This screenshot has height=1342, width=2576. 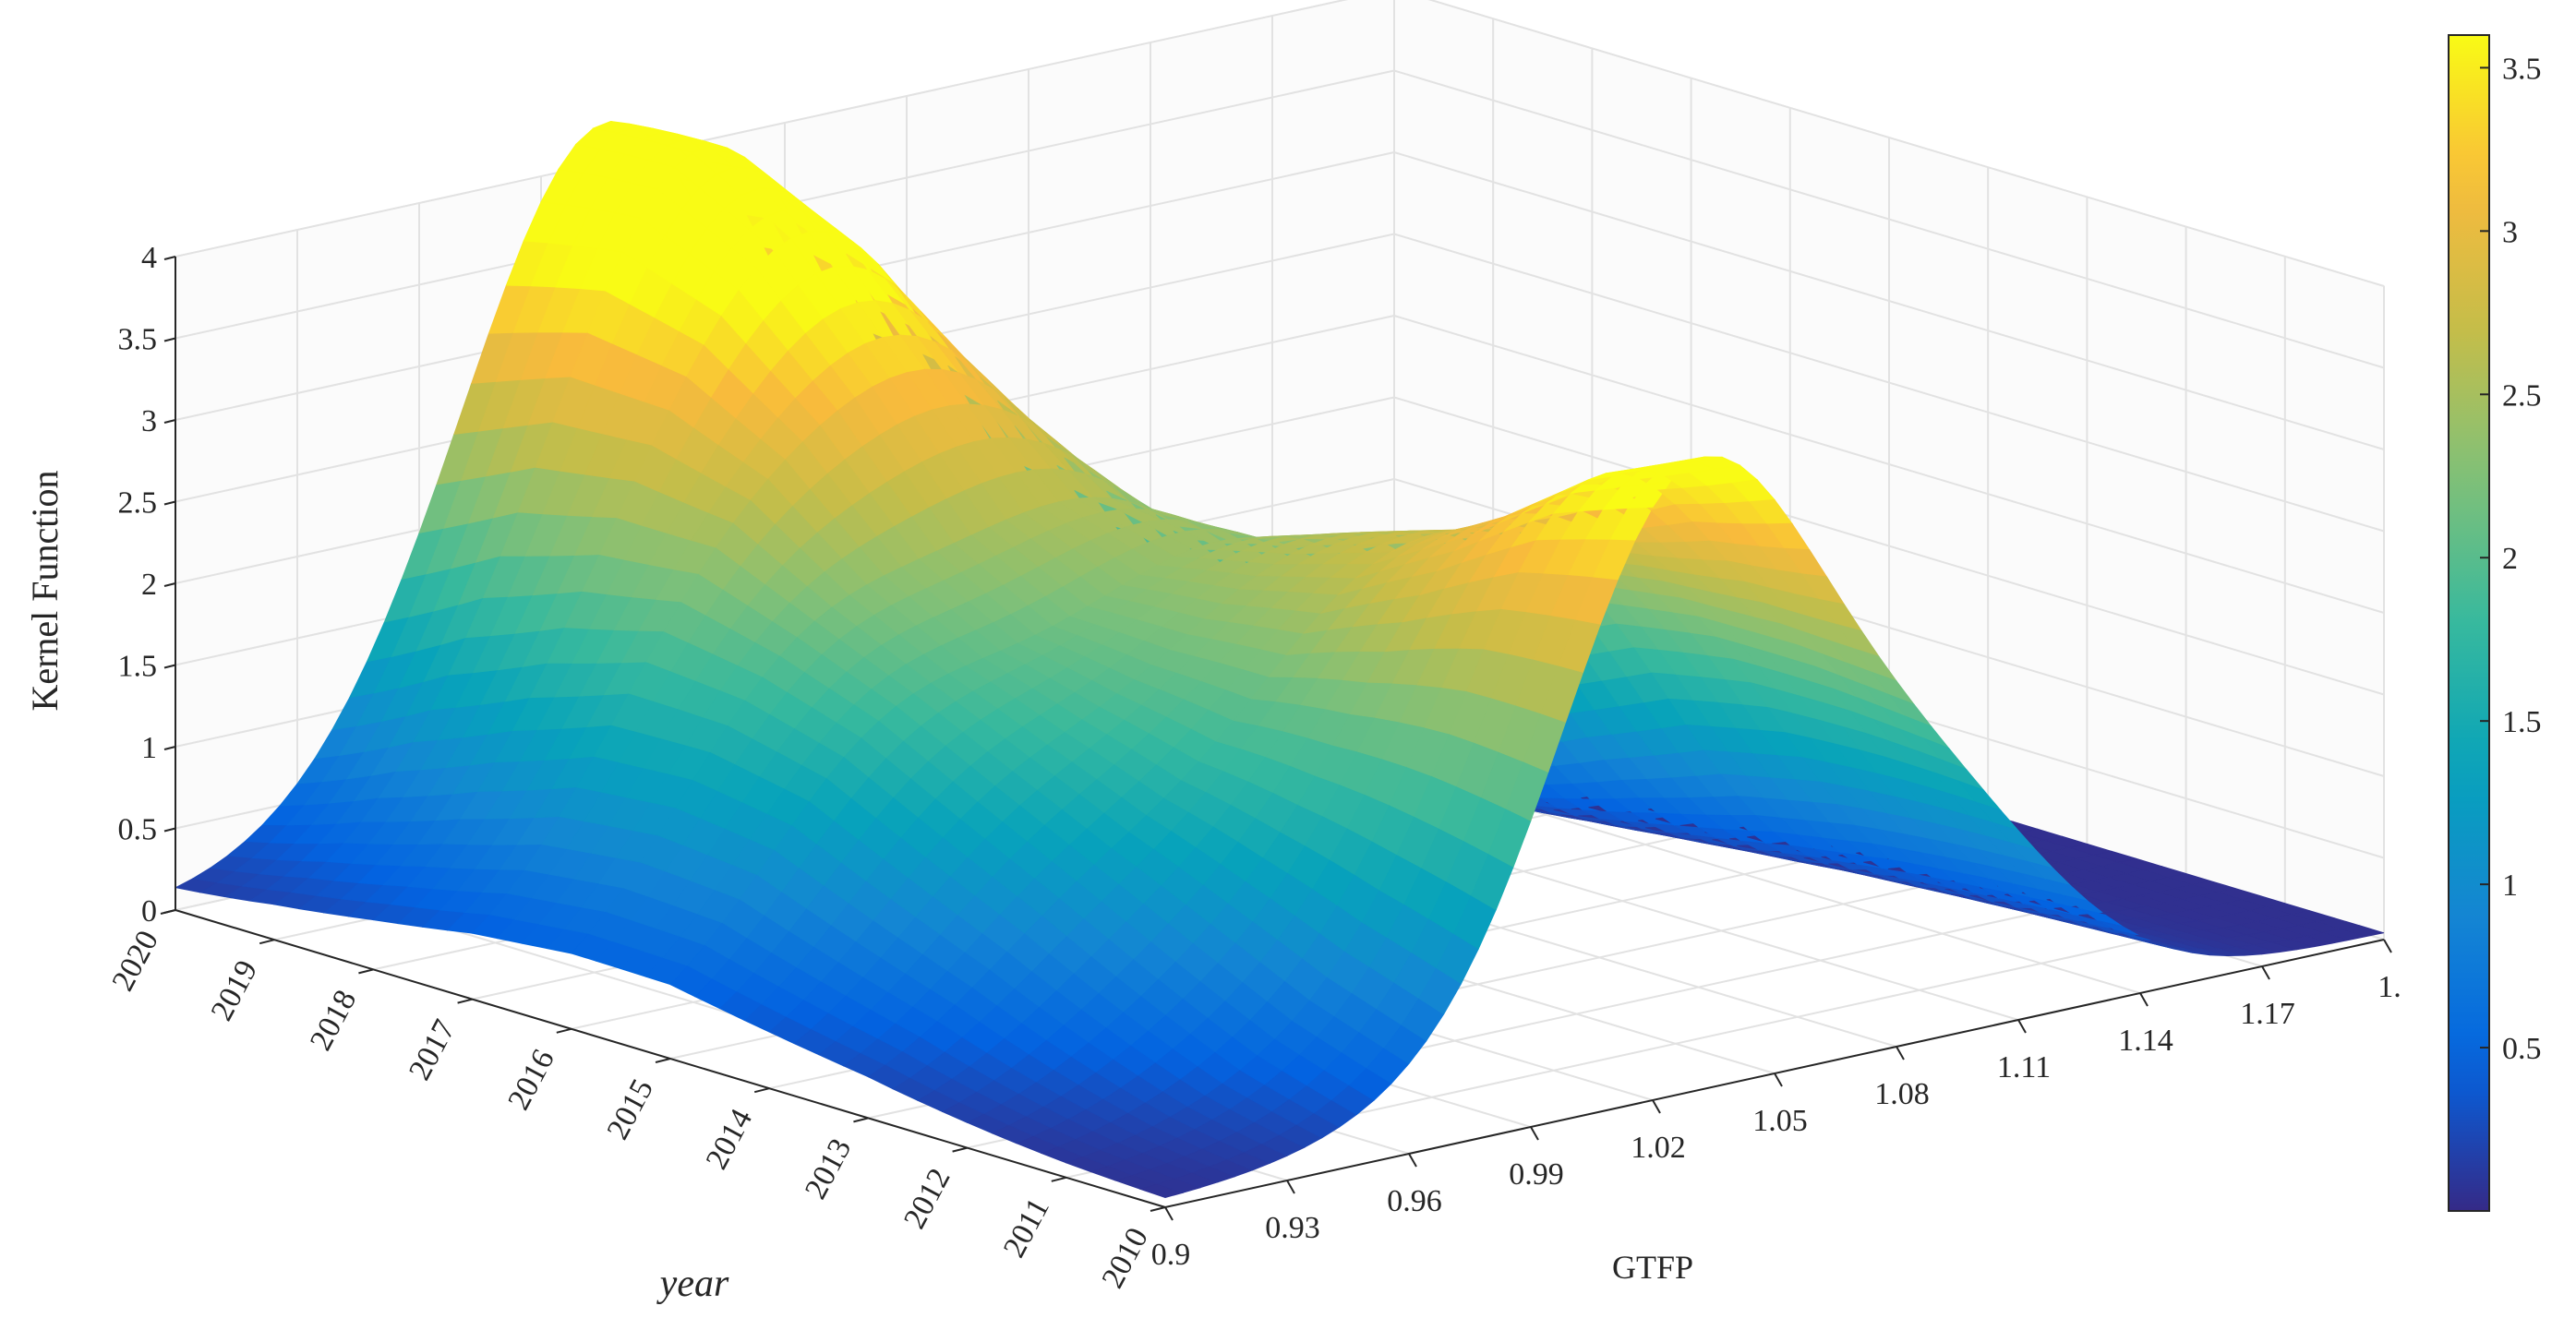 I want to click on gtfp-tick-label: 1.17, so click(x=2267, y=1014).